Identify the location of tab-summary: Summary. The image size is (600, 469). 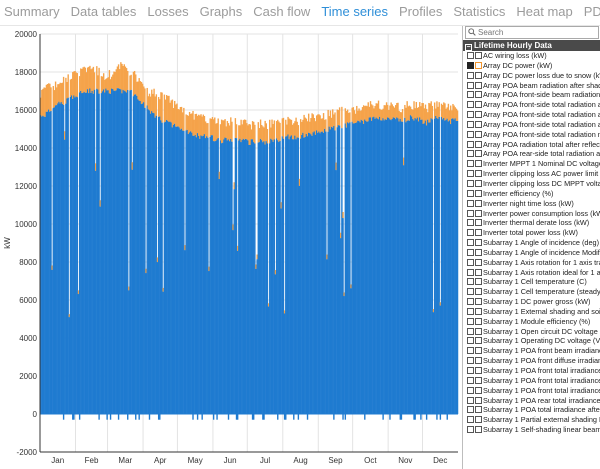
(32, 11).